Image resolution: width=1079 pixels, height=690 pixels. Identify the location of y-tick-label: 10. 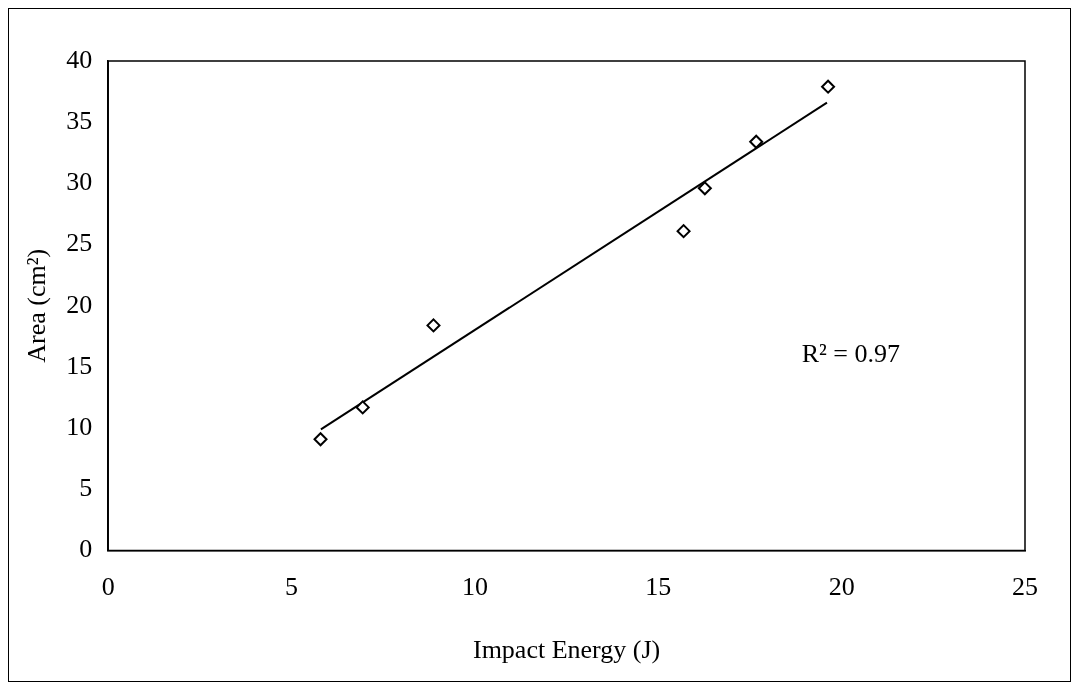
(79, 427).